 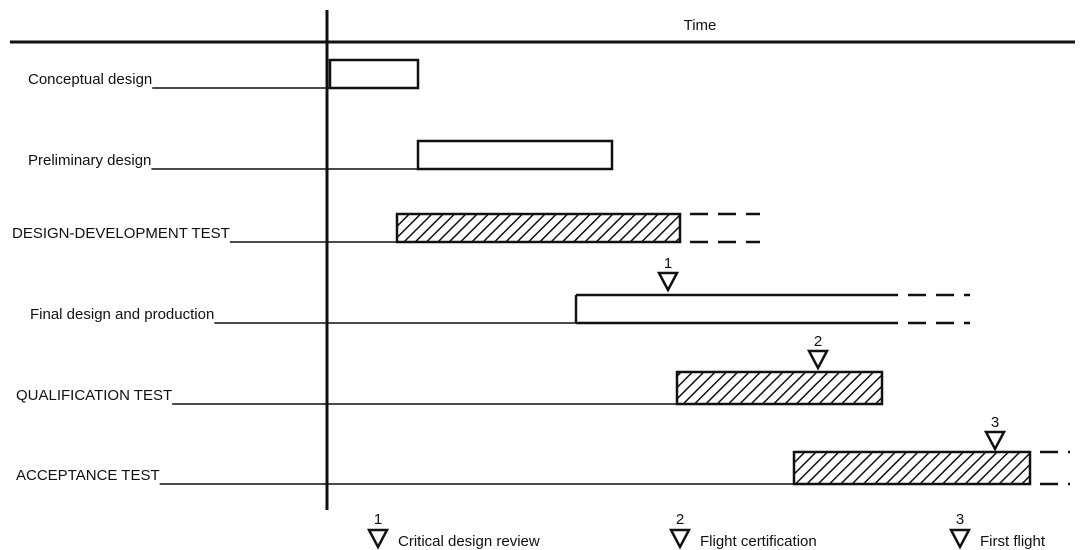 What do you see at coordinates (668, 263) in the screenshot?
I see `milestone-number: 1` at bounding box center [668, 263].